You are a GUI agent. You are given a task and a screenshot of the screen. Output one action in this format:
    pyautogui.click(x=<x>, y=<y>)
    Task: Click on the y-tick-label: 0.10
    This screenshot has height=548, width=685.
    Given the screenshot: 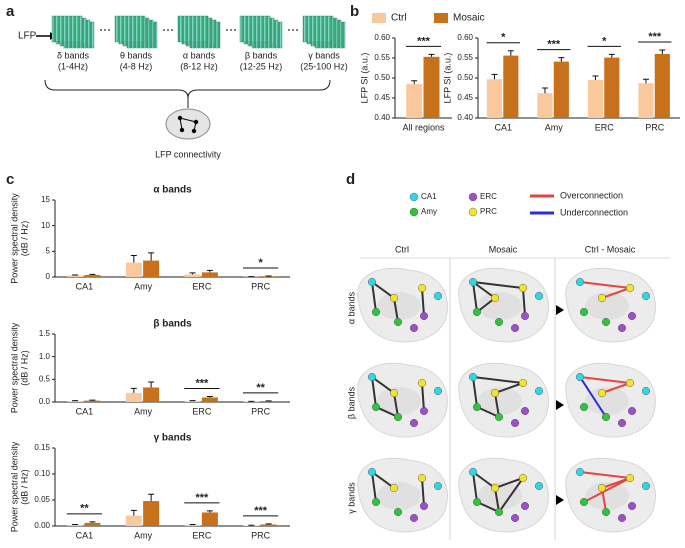 What is the action you would take?
    pyautogui.click(x=42, y=473)
    